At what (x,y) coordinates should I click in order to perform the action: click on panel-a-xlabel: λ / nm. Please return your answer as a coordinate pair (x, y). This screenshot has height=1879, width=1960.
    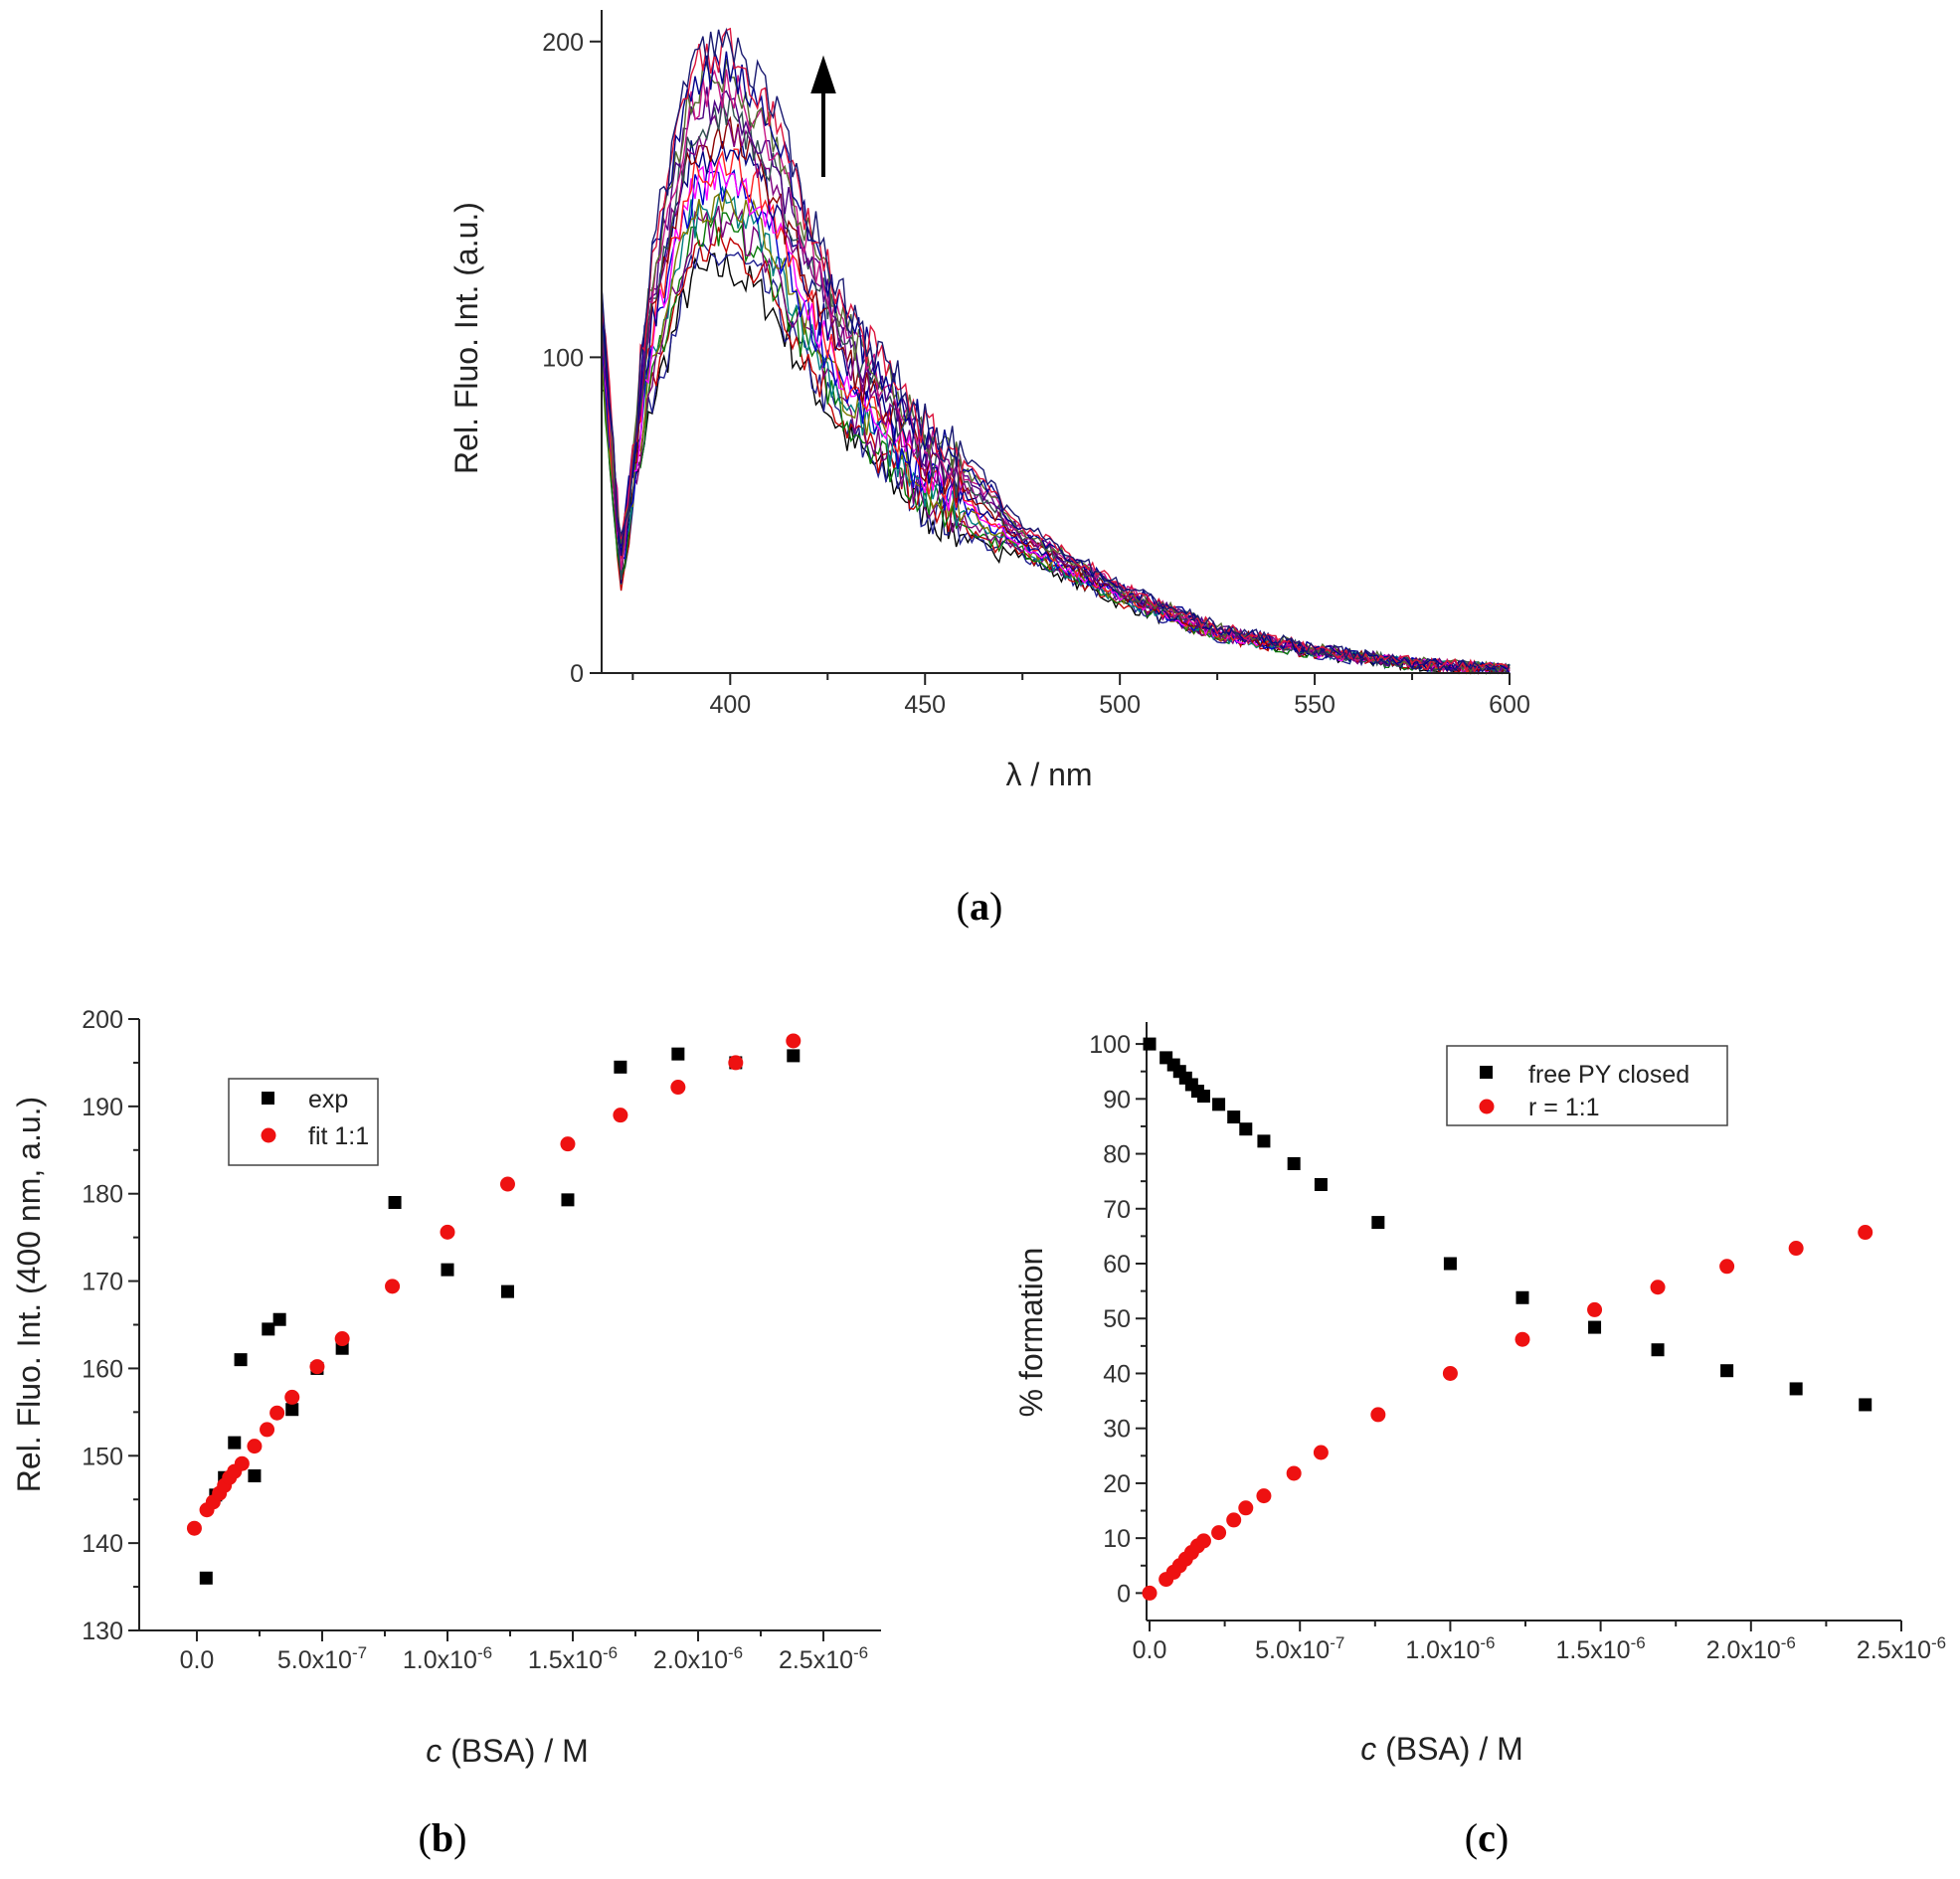
    Looking at the image, I should click on (1048, 774).